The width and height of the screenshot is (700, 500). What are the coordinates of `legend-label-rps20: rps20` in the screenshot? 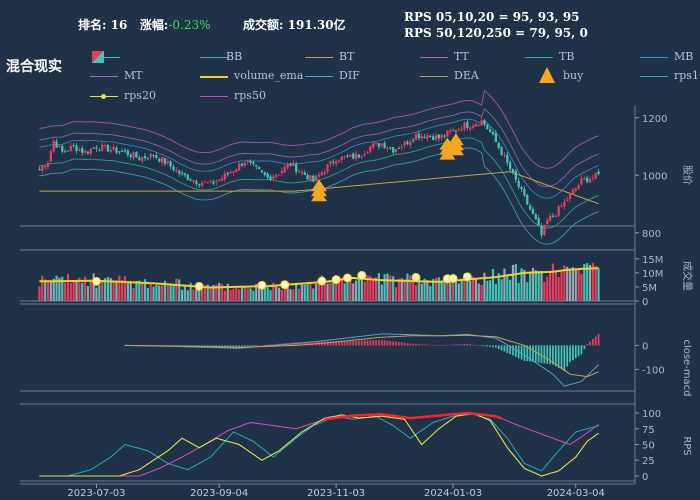 It's located at (140, 95).